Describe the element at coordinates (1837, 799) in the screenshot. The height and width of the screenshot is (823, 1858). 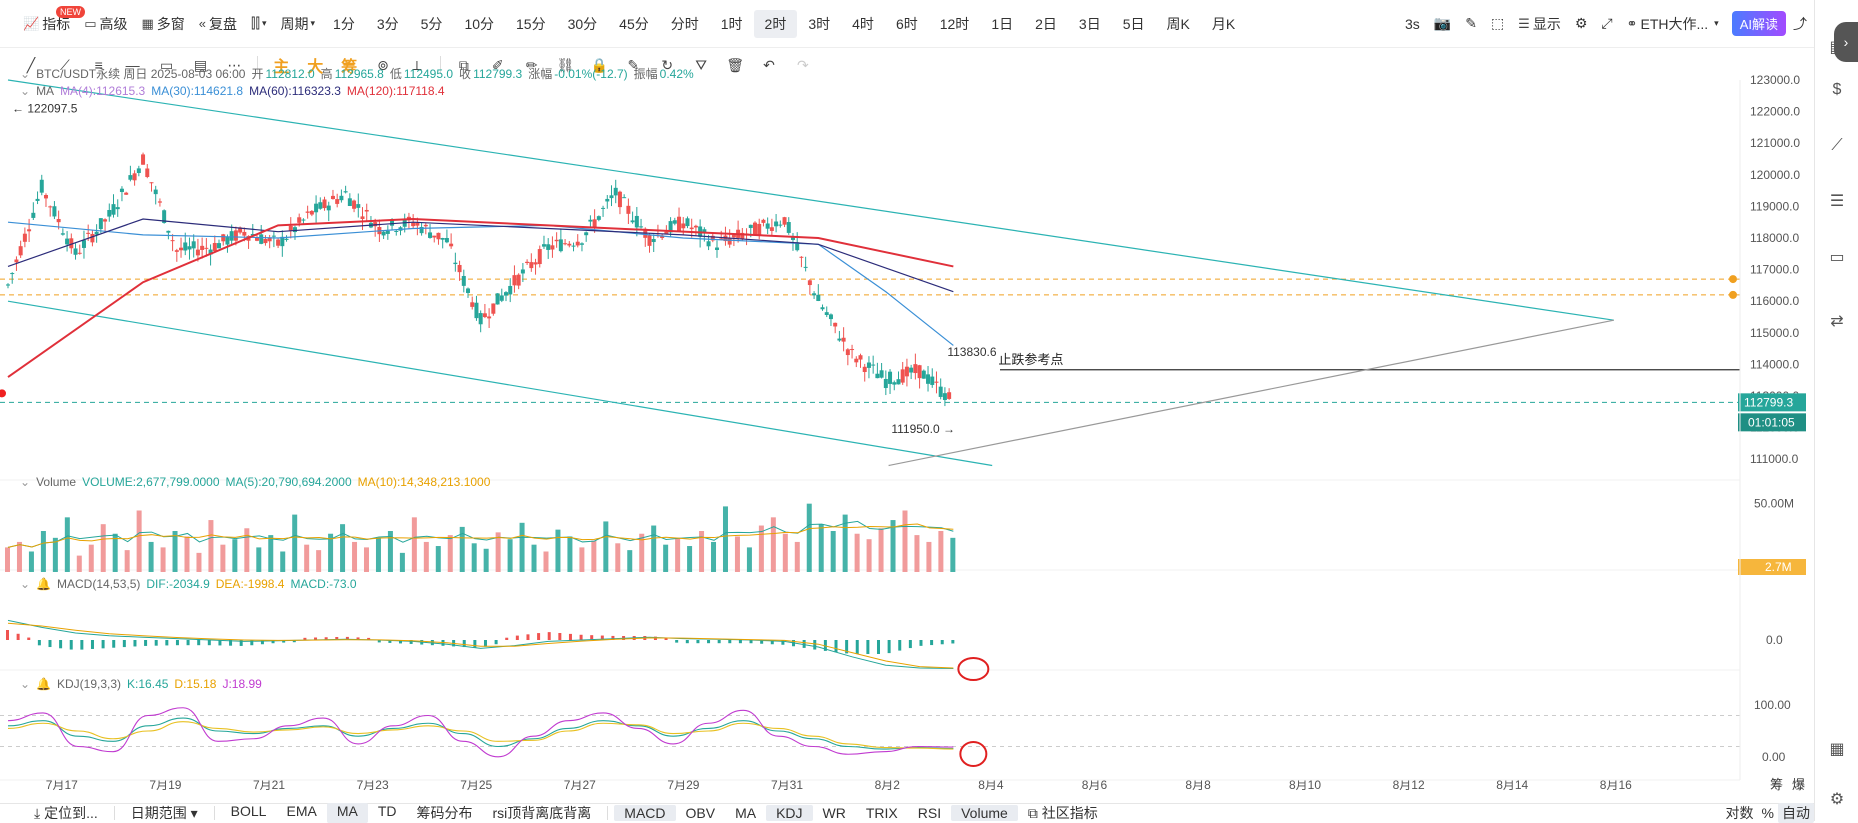
I see `gear-icon: ⚙` at that location.